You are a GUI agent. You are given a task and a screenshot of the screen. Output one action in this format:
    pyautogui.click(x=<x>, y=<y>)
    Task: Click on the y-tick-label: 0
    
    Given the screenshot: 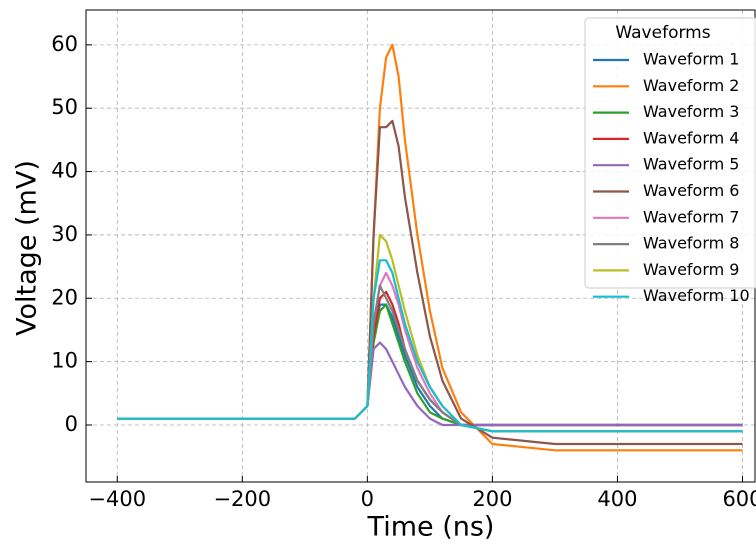 What is the action you would take?
    pyautogui.click(x=71, y=424)
    